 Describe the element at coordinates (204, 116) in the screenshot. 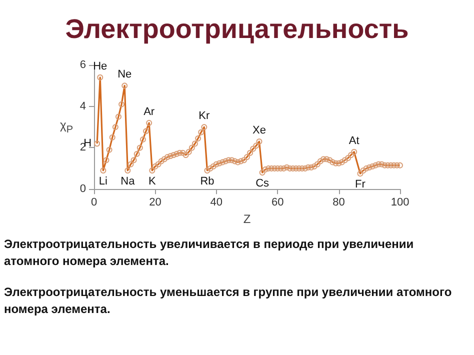

I see `annotation: Kr` at that location.